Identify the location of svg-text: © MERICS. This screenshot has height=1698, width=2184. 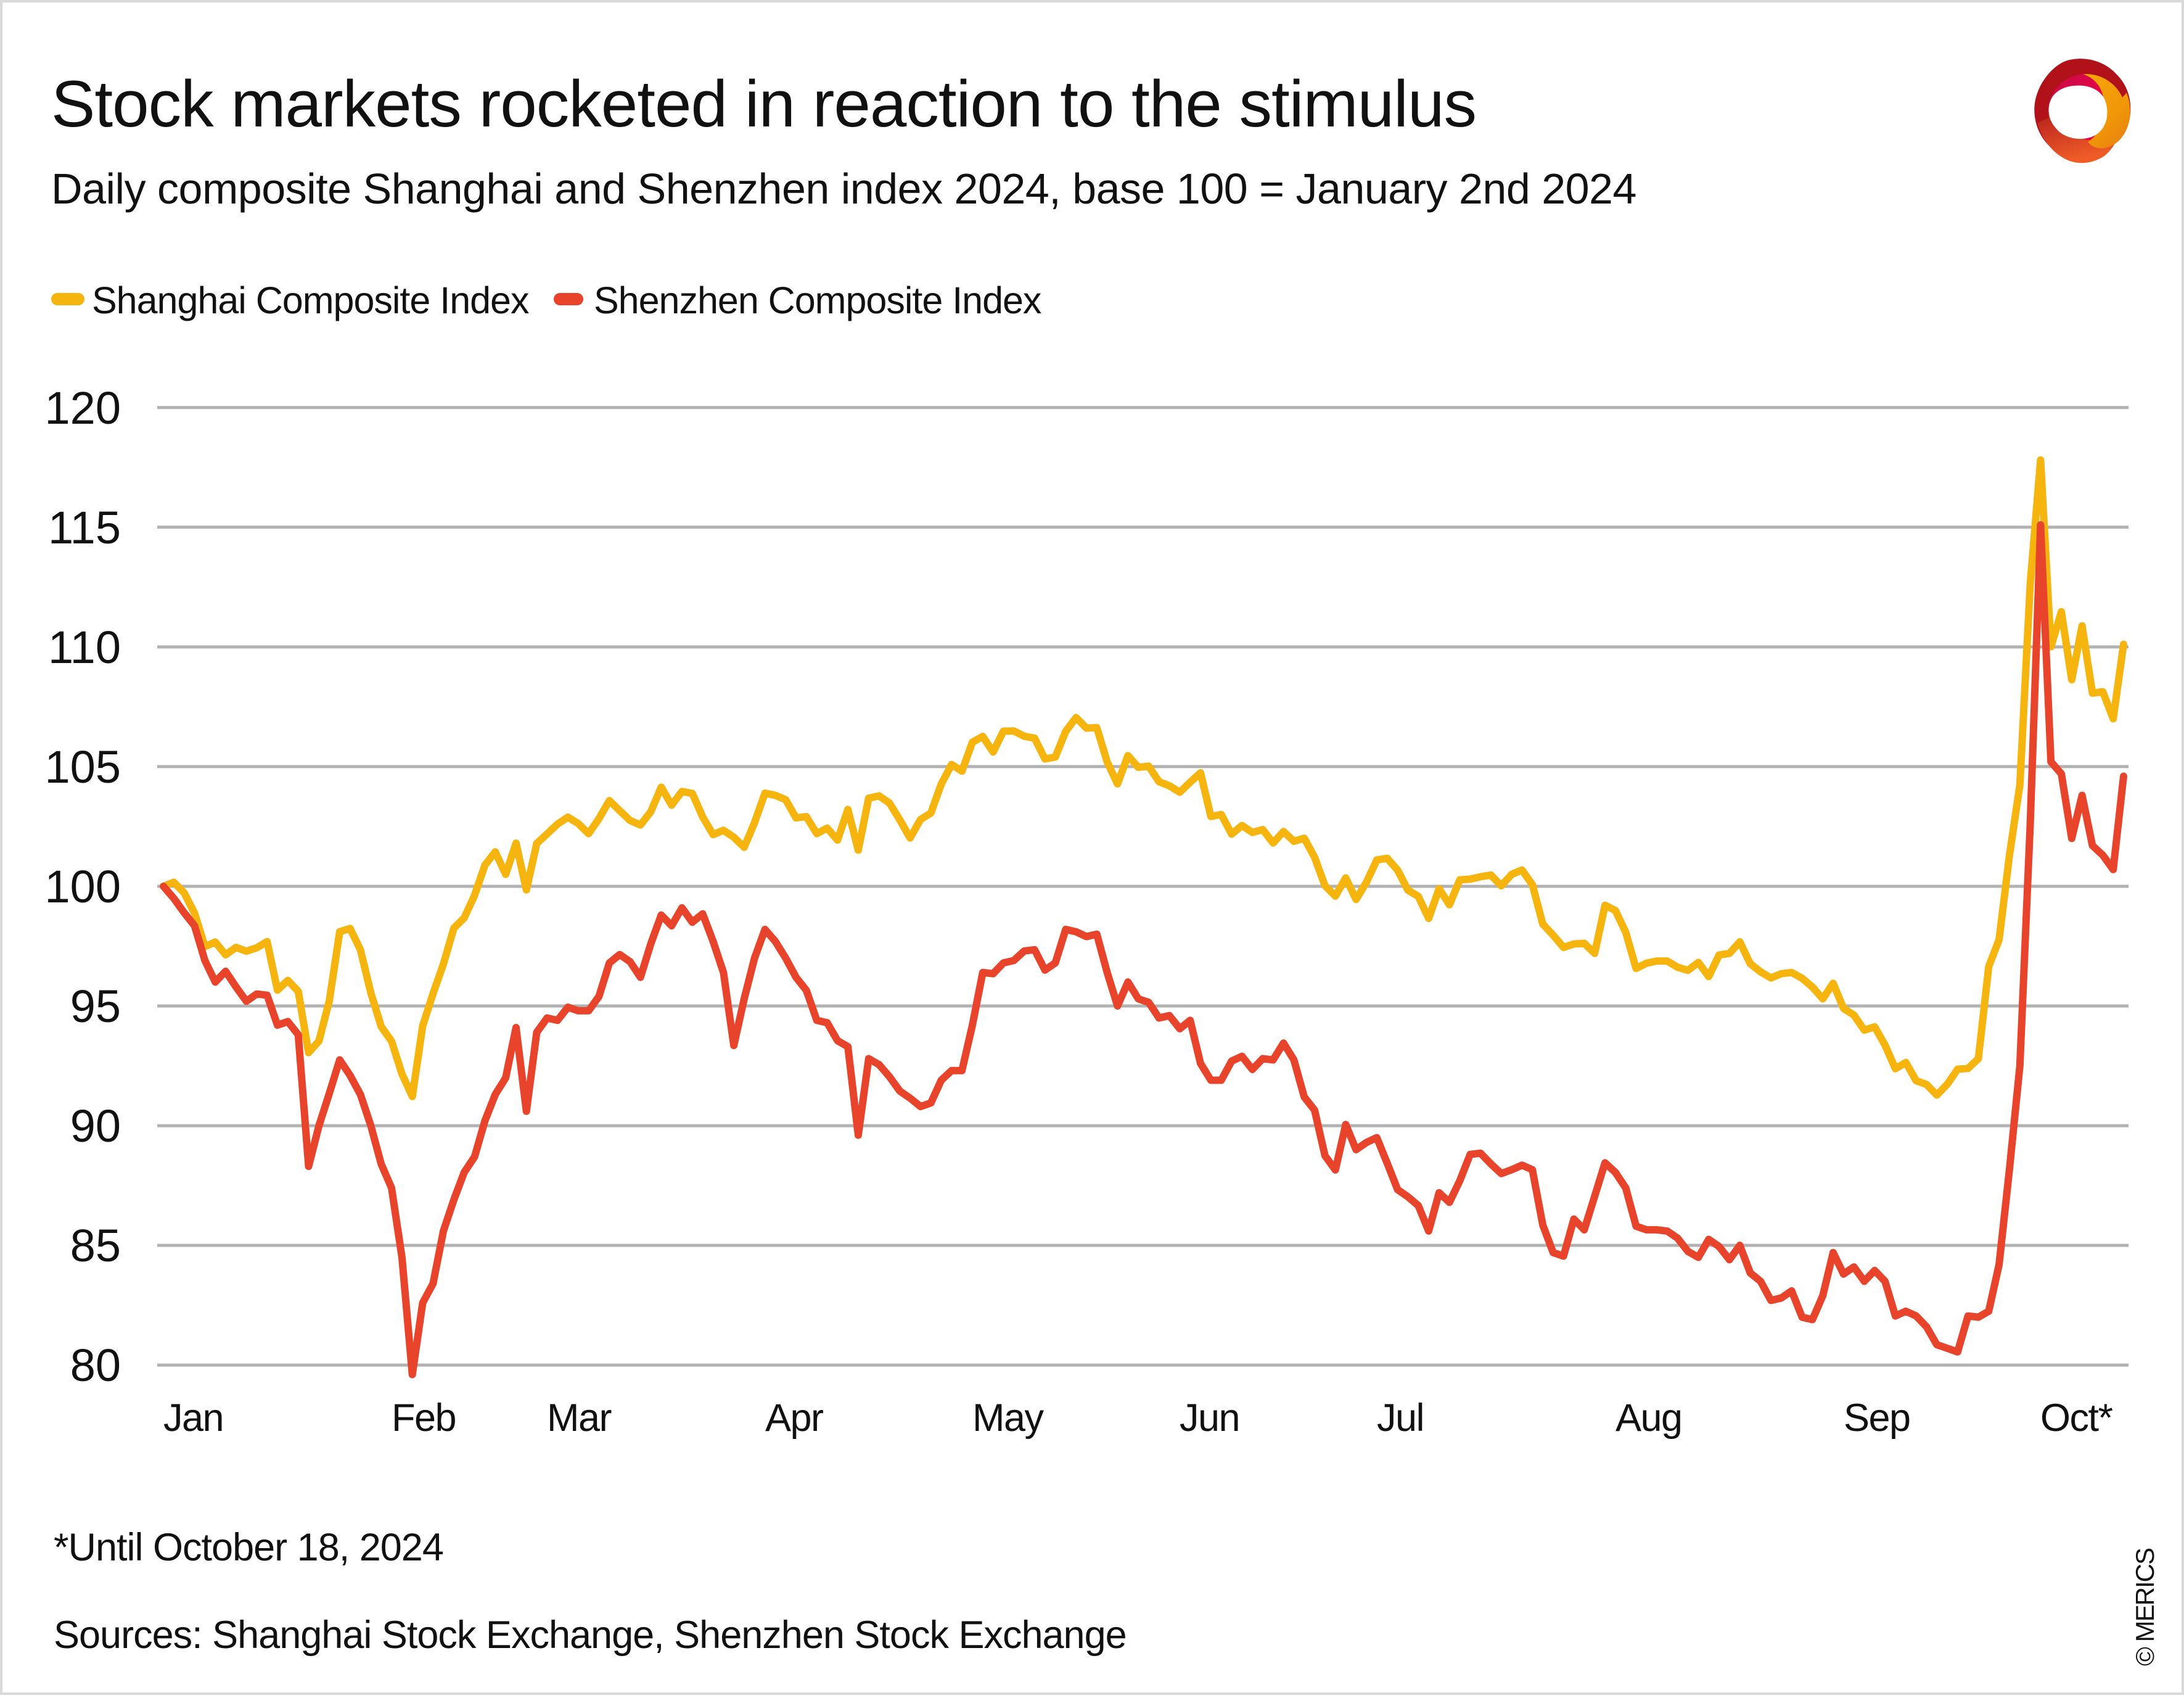
(2144, 1607).